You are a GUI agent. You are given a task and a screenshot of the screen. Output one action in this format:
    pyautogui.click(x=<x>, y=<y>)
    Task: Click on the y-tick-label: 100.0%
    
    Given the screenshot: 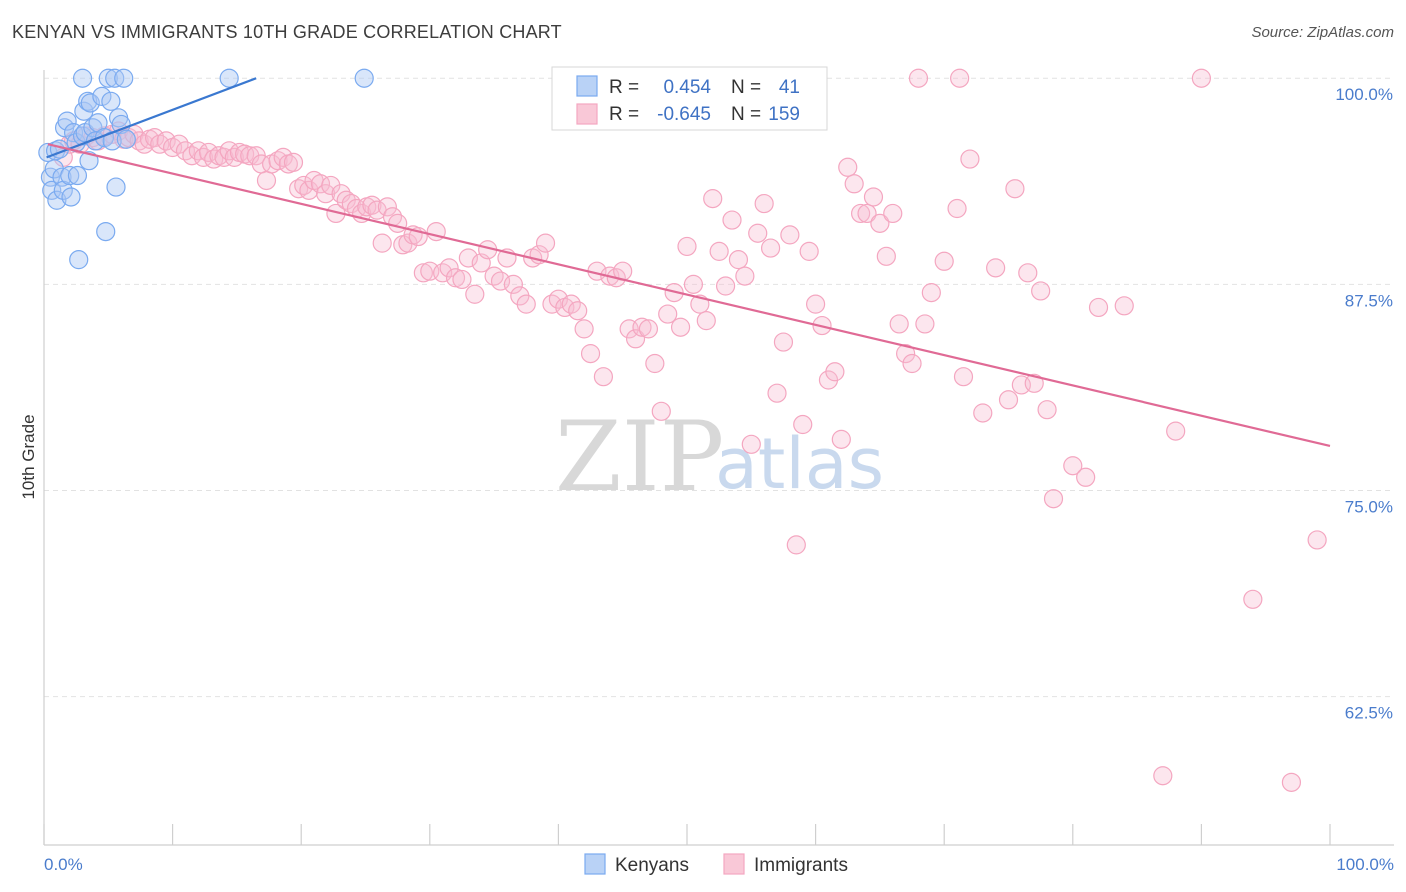 What is the action you would take?
    pyautogui.click(x=1364, y=94)
    